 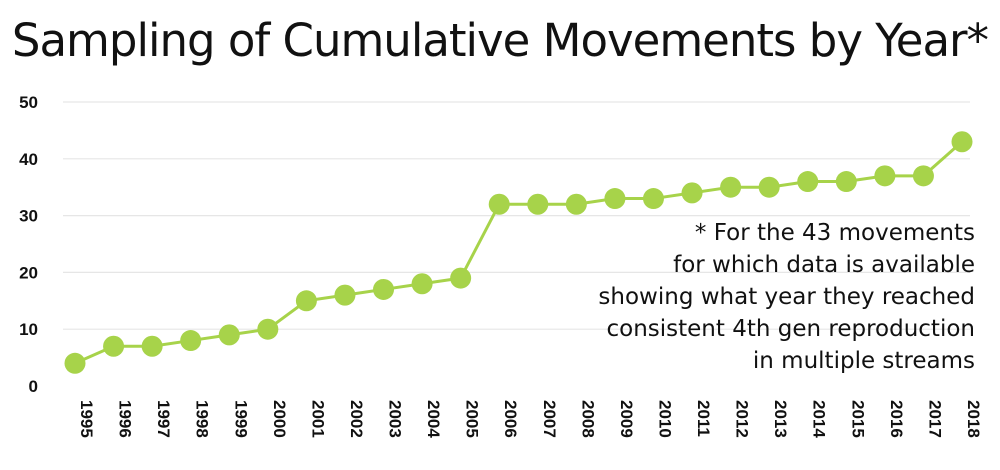 I want to click on x-tick-label: 2008, so click(x=587, y=419).